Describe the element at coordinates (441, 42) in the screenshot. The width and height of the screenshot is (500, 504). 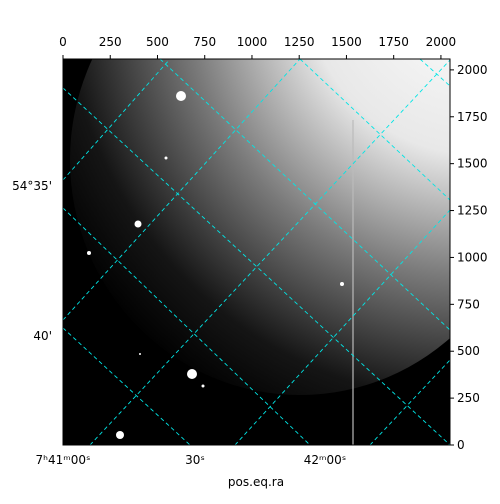
I see `x-tick-label: 2000` at that location.